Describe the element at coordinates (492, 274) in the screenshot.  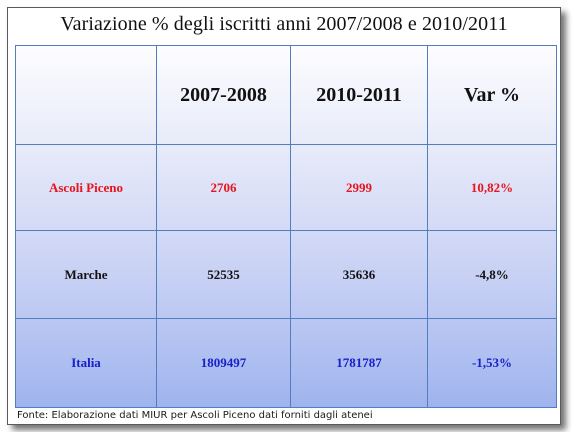
I see `cell-var: -4,8%` at that location.